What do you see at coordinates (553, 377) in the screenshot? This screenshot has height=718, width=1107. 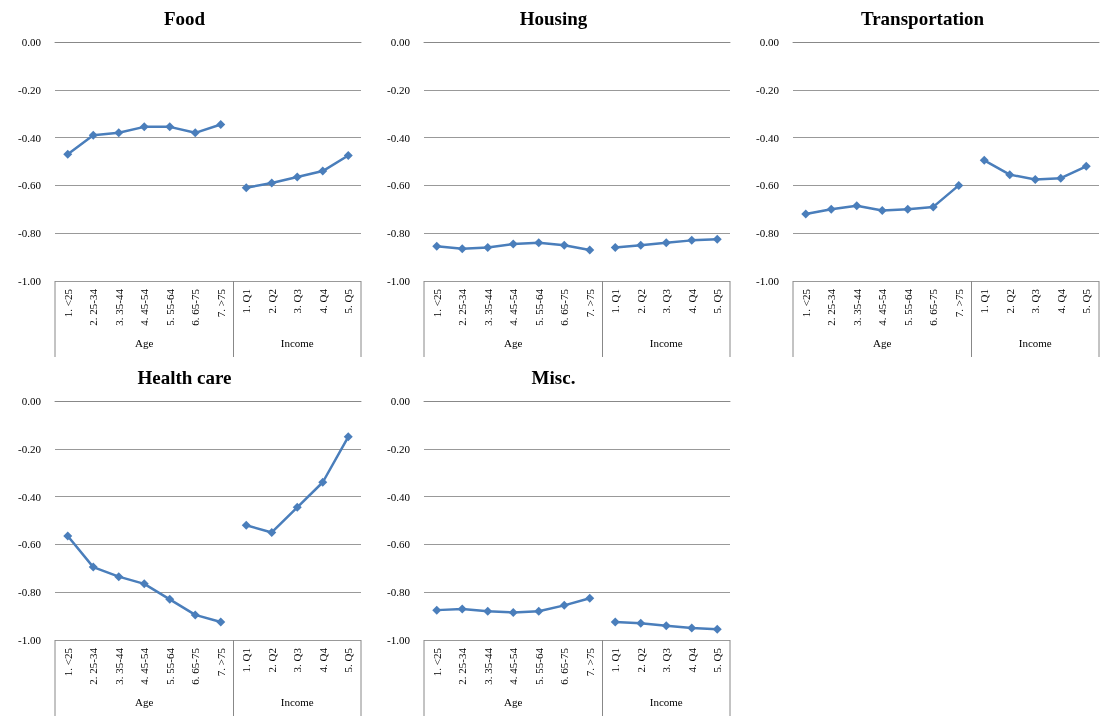 I see `chart-title: Misc.` at bounding box center [553, 377].